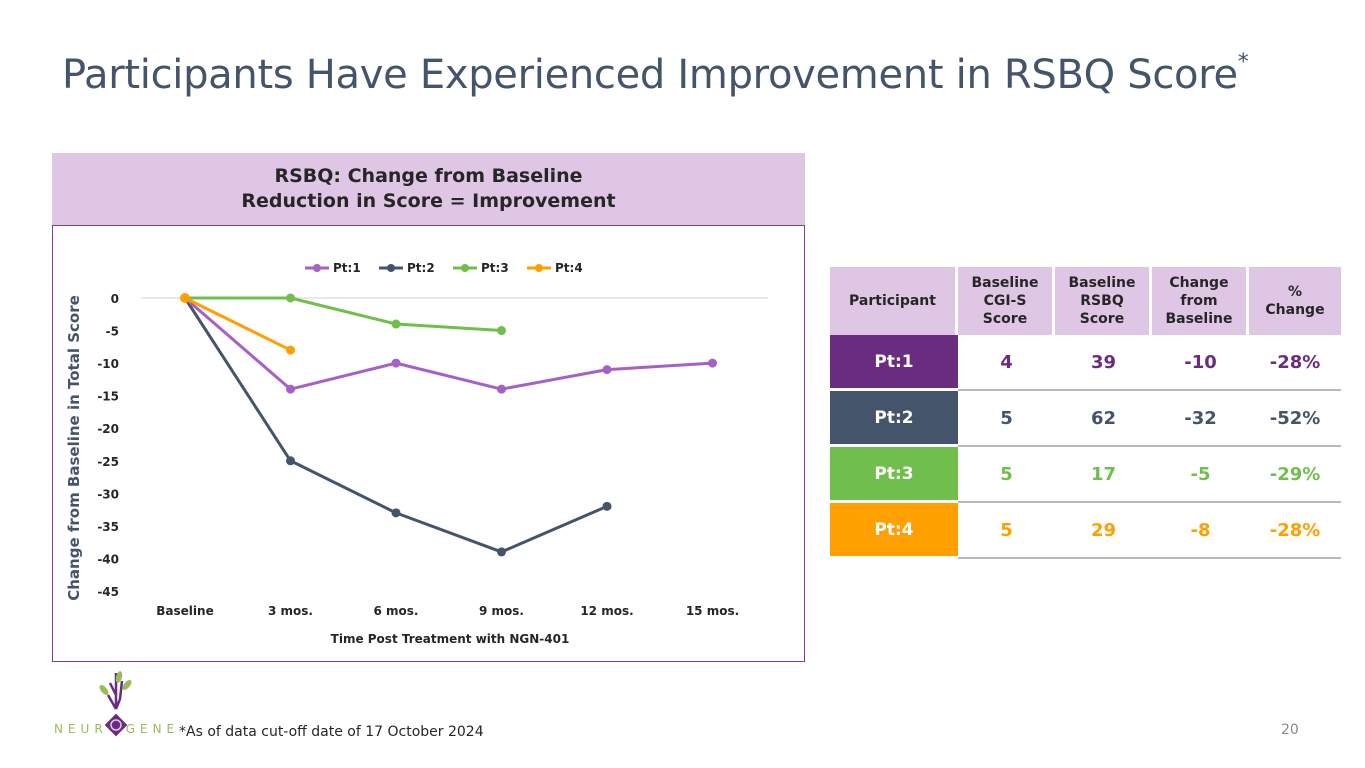 The image size is (1365, 768). Describe the element at coordinates (108, 494) in the screenshot. I see `y-tick-label: -30` at that location.